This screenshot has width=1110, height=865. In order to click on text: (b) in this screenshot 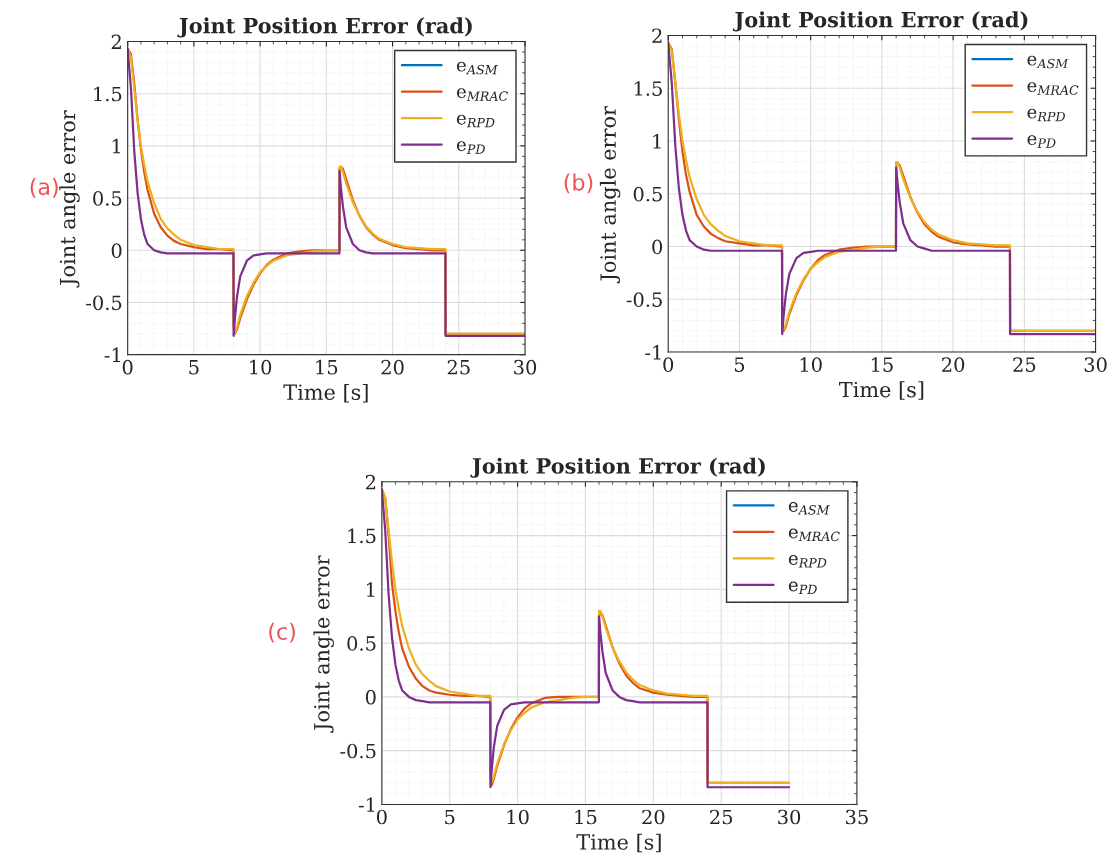, I will do `click(578, 183)`.